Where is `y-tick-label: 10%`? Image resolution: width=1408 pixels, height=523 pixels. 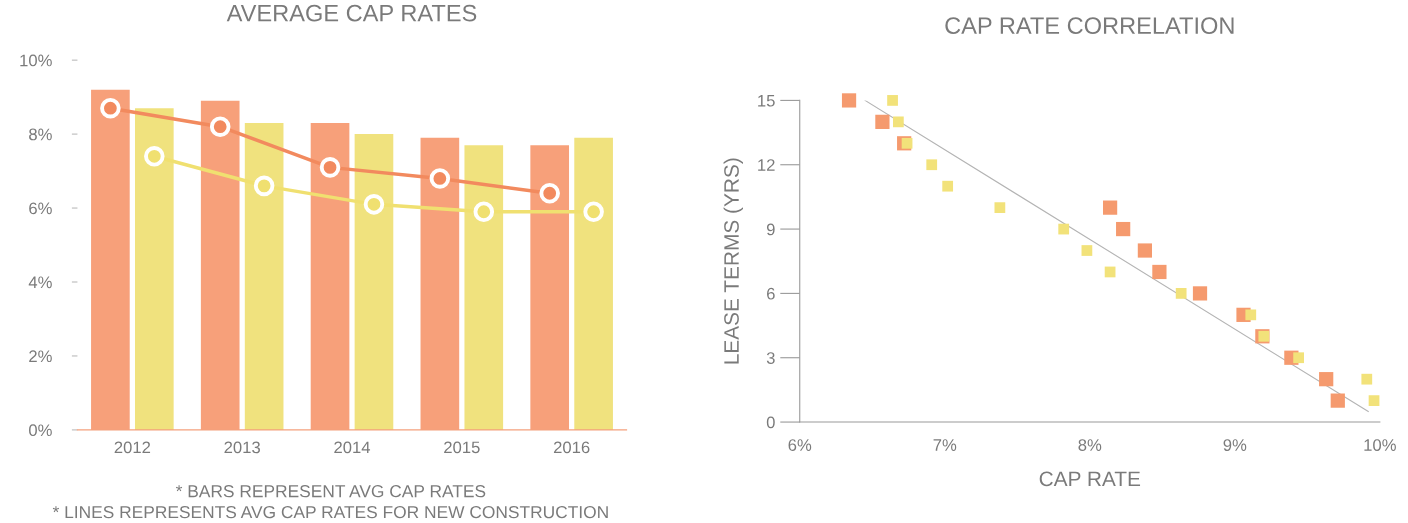
y-tick-label: 10% is located at coordinates (36, 60).